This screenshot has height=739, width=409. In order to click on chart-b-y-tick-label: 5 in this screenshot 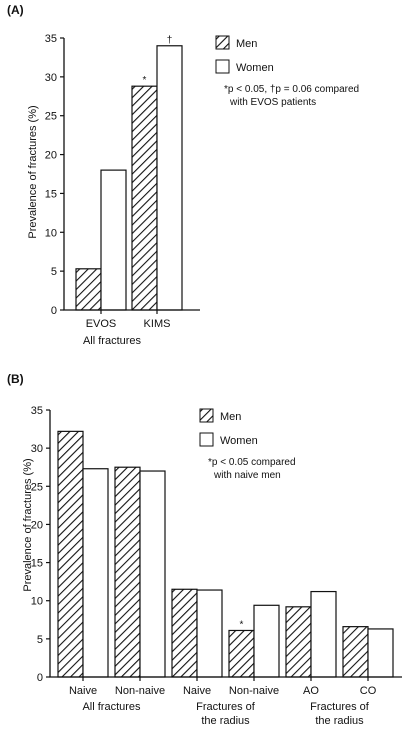, I will do `click(40, 640)`.